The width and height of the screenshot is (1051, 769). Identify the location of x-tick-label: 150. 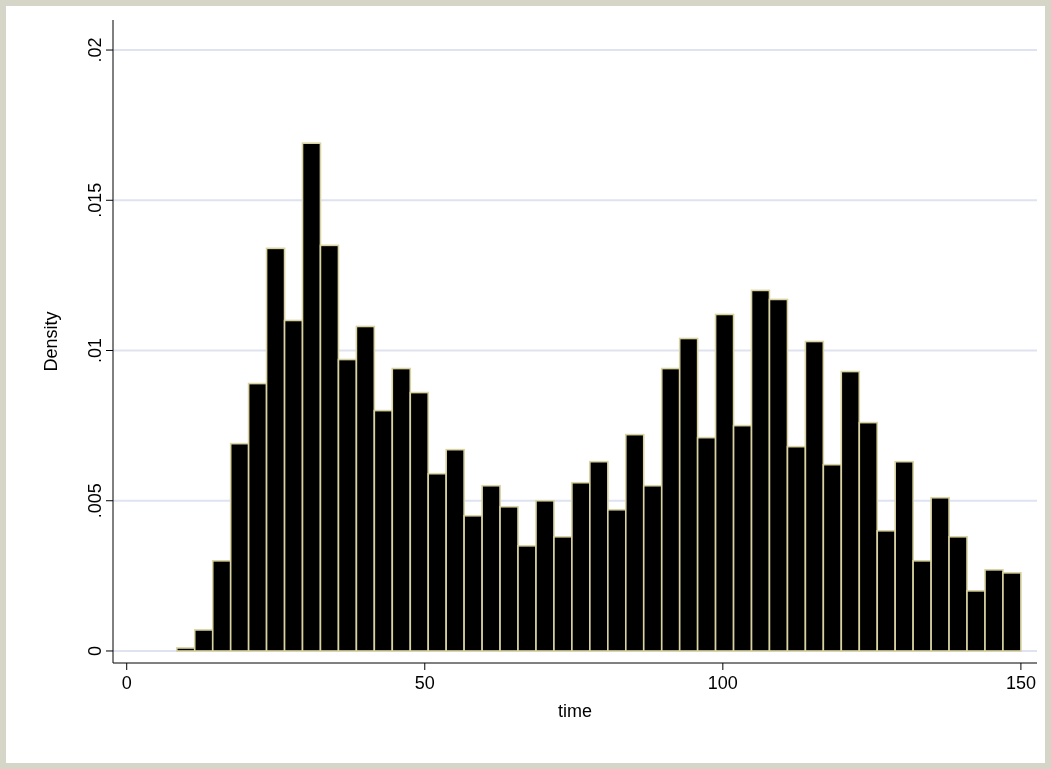
(1020, 683).